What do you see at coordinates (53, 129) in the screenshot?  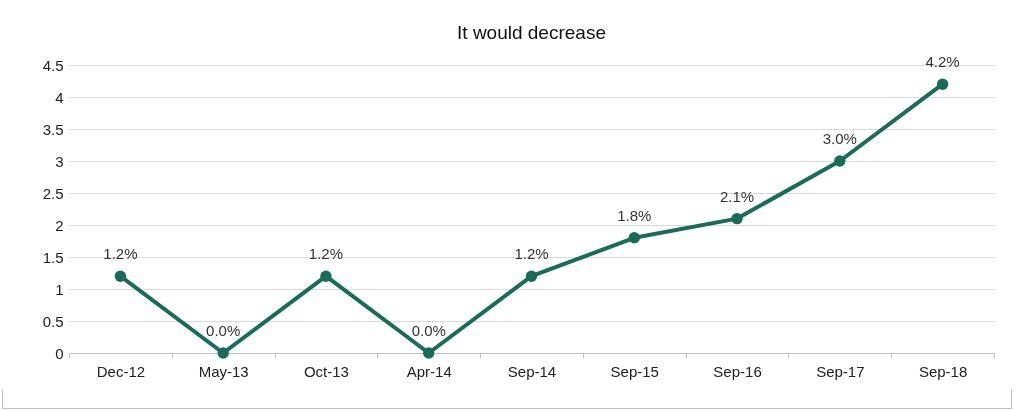 I see `y-tick-label: 3.5` at bounding box center [53, 129].